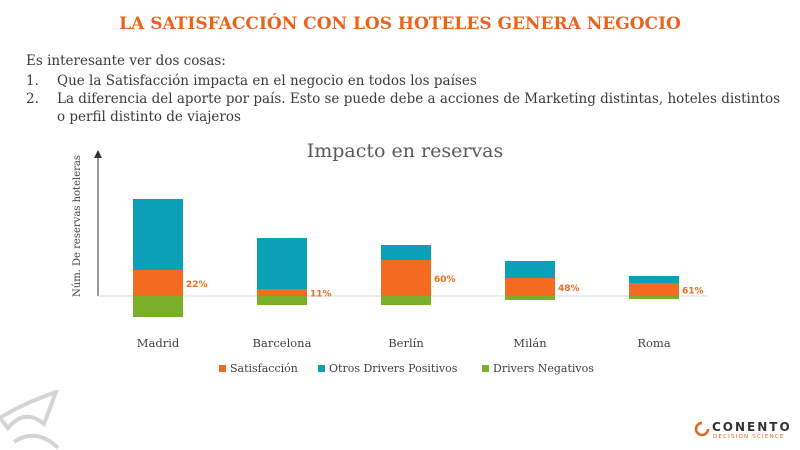 The image size is (800, 450). I want to click on brand-logo: CONENTO DECISION SCIENCE, so click(742, 433).